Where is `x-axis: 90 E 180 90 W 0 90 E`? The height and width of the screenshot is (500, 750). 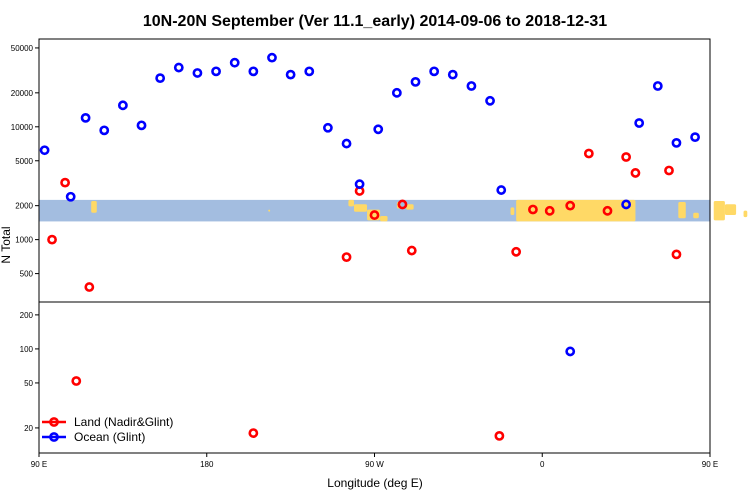
x-axis: 90 E 180 90 W 0 90 E is located at coordinates (374, 461).